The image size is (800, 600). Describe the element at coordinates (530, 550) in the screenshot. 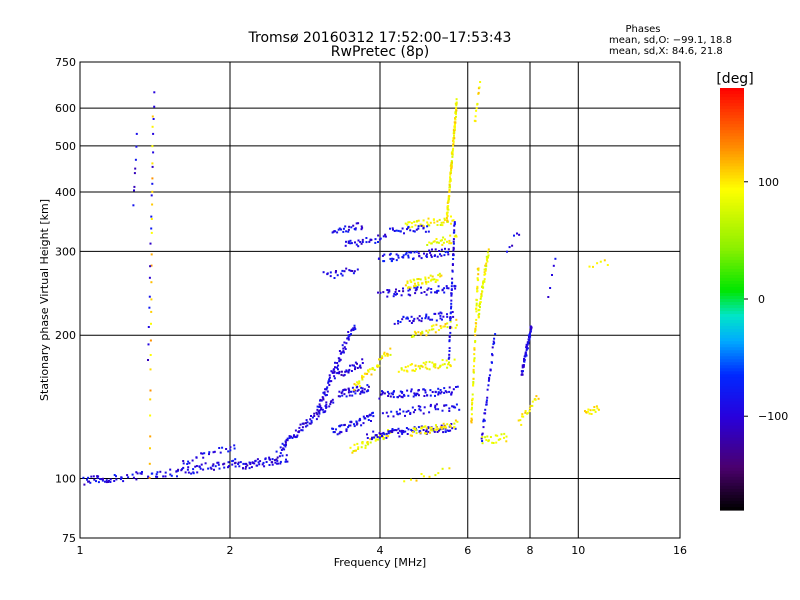

I see `x-tick-label: 8` at that location.